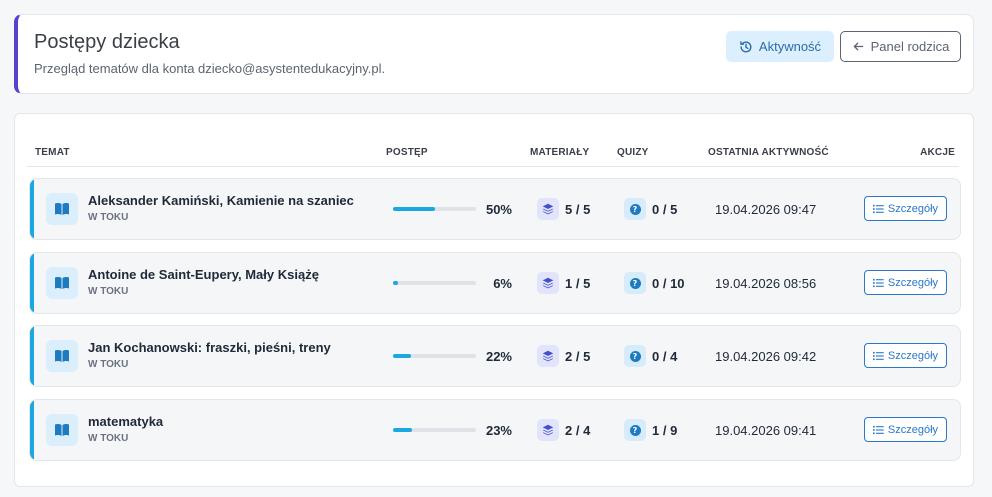  Describe the element at coordinates (502, 283) in the screenshot. I see `progress-percent: 6%` at that location.